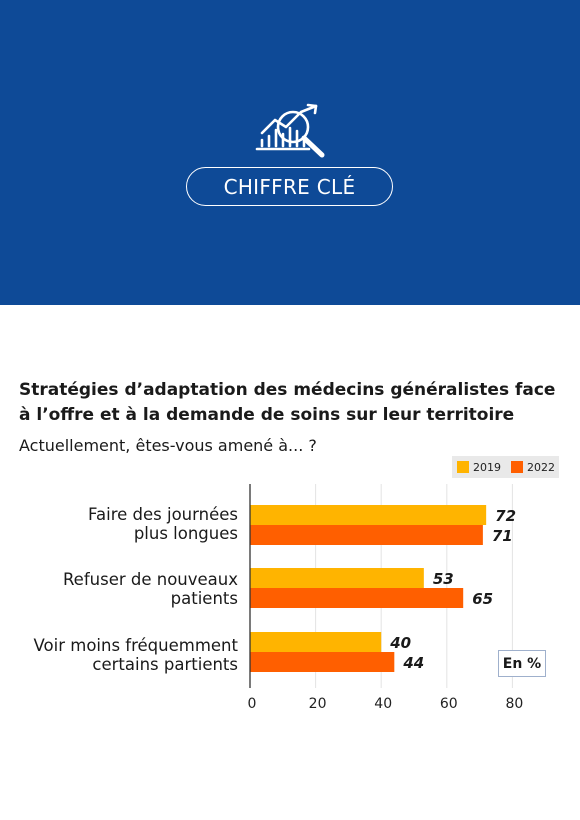  Describe the element at coordinates (522, 663) in the screenshot. I see `unit-label: En %` at that location.